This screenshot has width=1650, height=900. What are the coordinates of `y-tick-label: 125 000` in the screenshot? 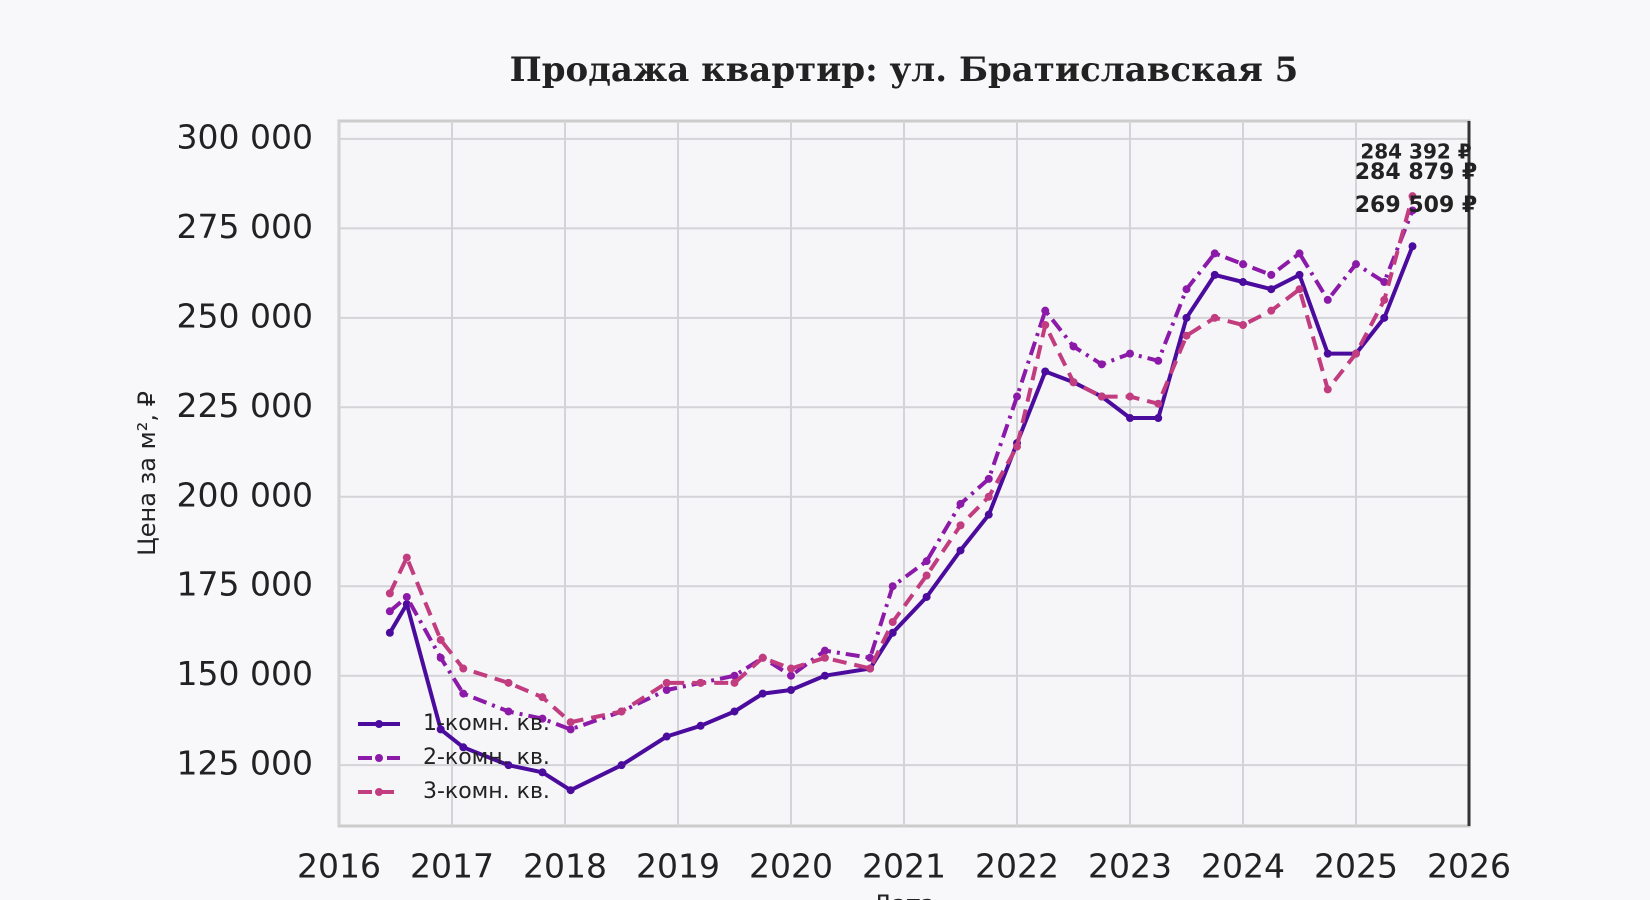 It's located at (245, 763).